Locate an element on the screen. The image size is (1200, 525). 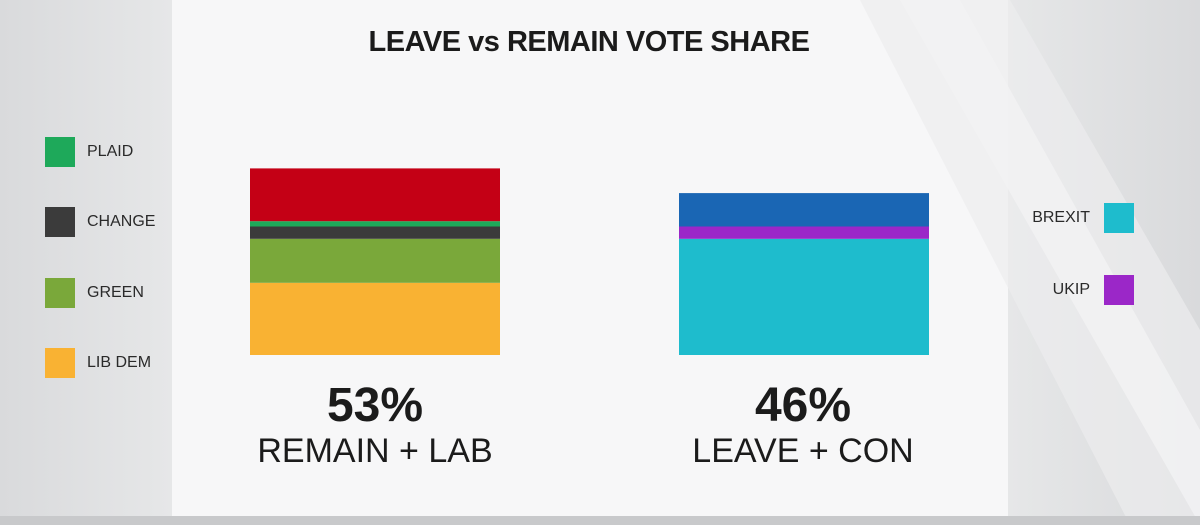
legend-swatch-change is located at coordinates (60, 222).